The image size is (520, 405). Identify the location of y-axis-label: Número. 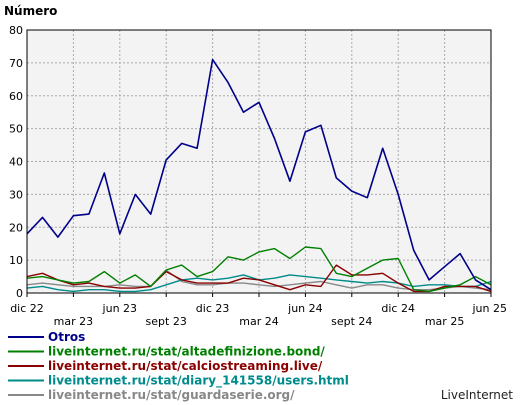
(30, 11).